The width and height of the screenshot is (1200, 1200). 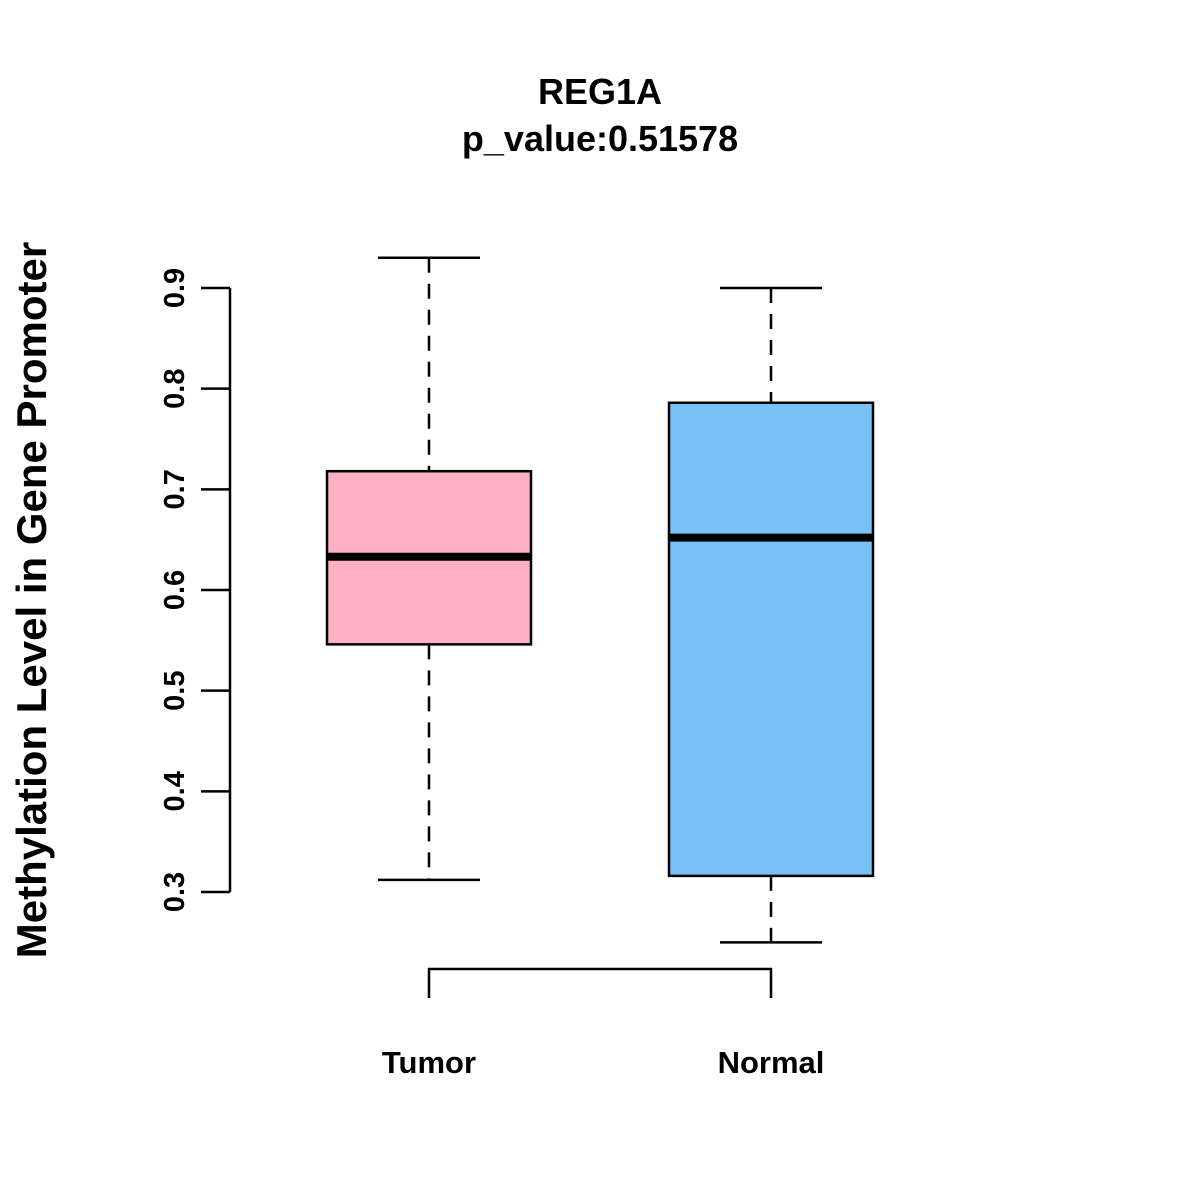 I want to click on y-tick-label: 0.4, so click(x=175, y=791).